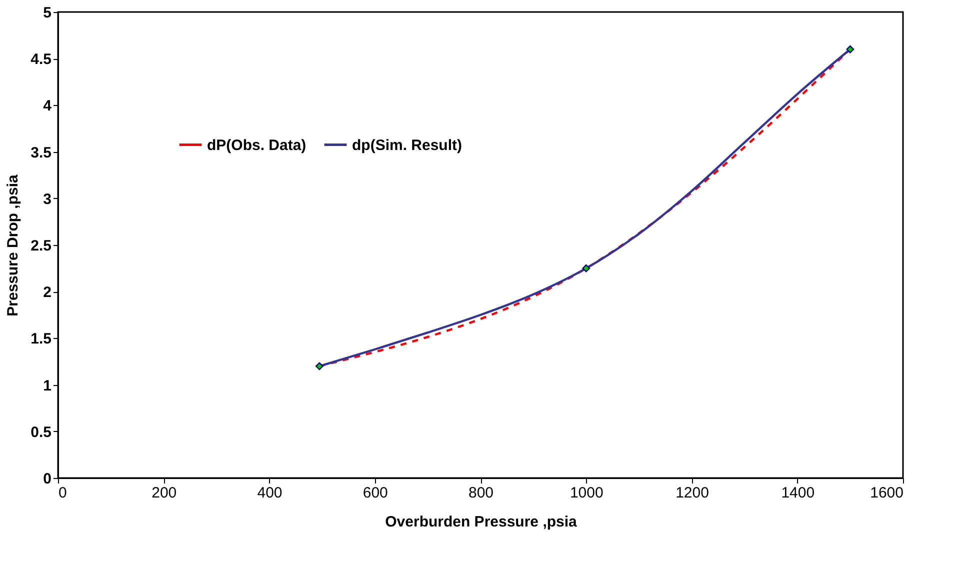 This screenshot has height=569, width=967. What do you see at coordinates (587, 493) in the screenshot?
I see `x-tick-label: 1000` at bounding box center [587, 493].